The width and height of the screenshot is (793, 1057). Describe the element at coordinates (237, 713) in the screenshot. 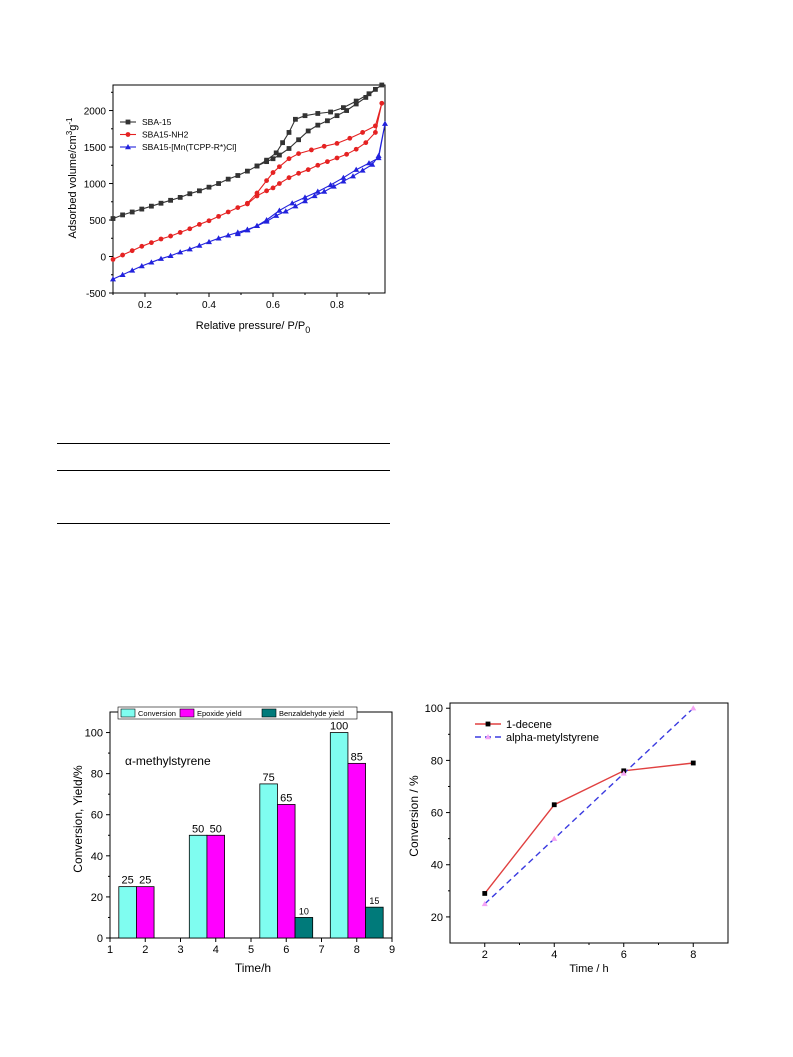

I see `bar-legend-box` at that location.